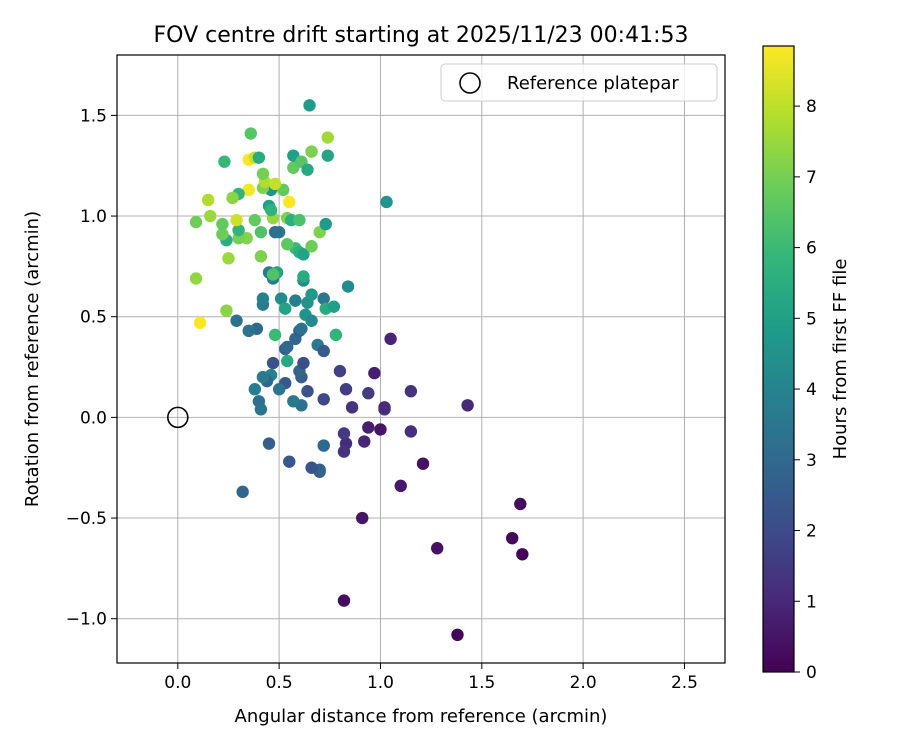 The height and width of the screenshot is (750, 900). I want to click on colorbar-tick-label: 4, so click(811, 390).